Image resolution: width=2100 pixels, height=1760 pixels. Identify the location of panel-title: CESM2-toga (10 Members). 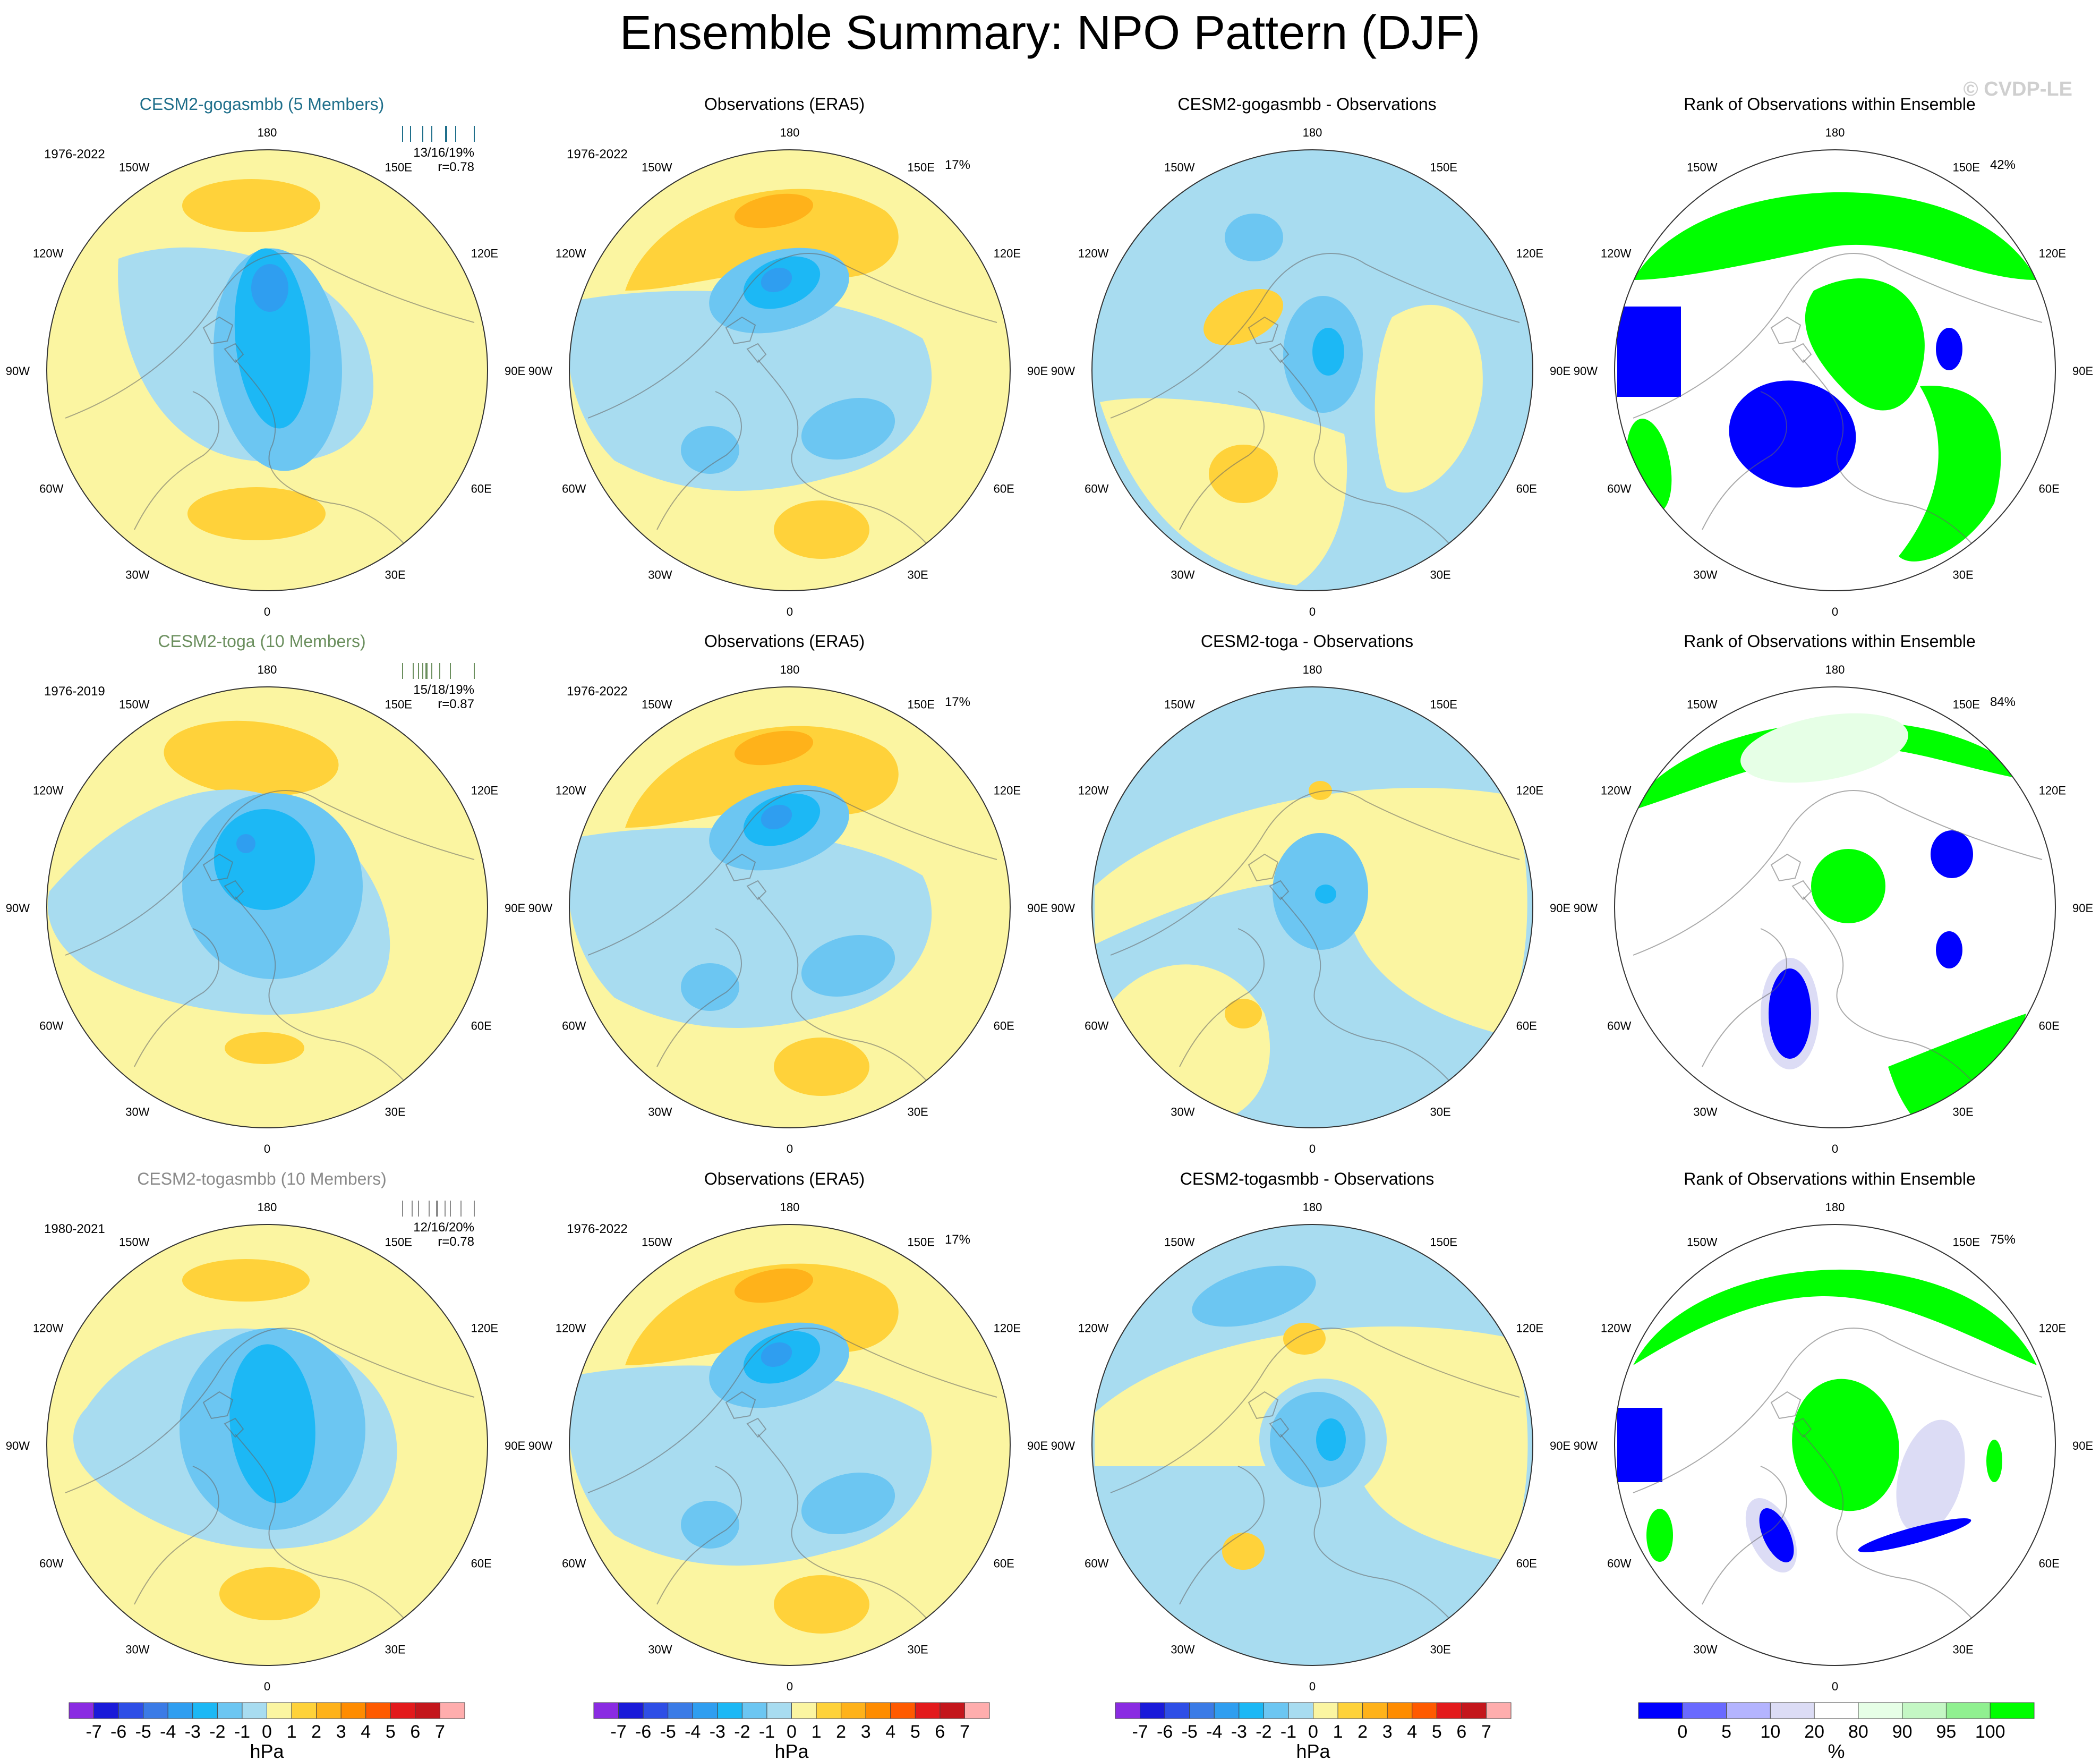
(261, 641).